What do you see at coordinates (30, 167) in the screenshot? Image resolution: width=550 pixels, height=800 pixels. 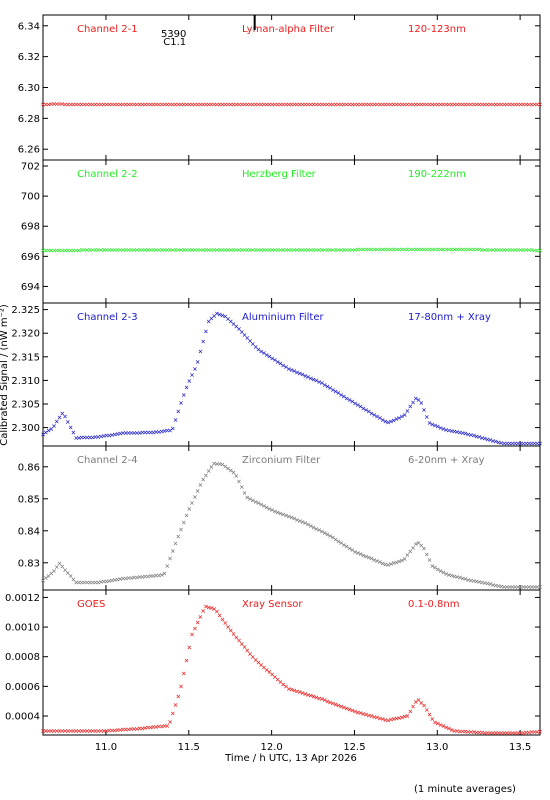 I see `y-tick-label: 702` at bounding box center [30, 167].